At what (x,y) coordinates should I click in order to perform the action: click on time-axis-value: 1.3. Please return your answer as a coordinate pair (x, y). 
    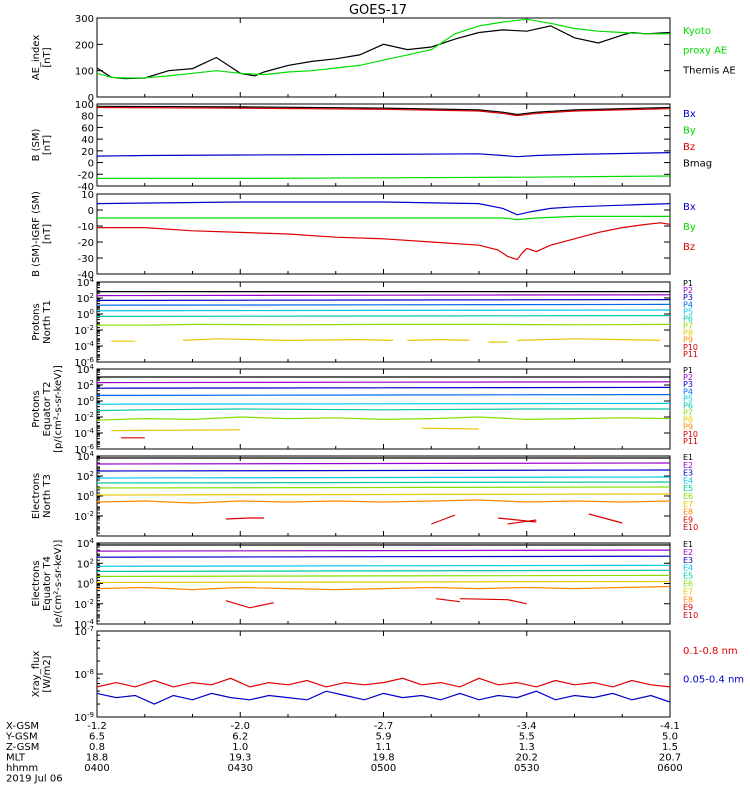
    Looking at the image, I should click on (527, 747).